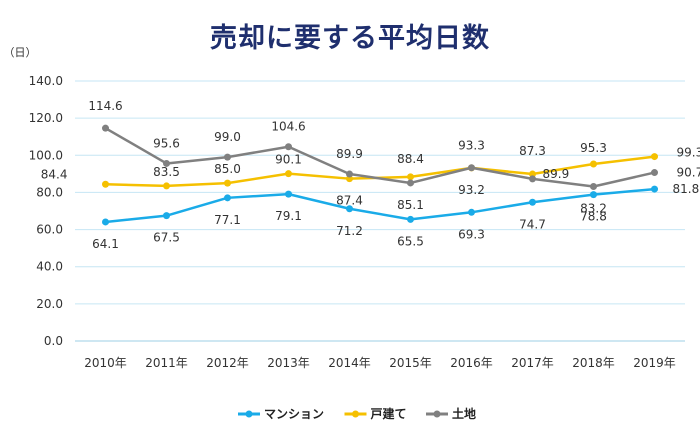 This screenshot has width=700, height=444. I want to click on data-label: 64.1, so click(105, 244).